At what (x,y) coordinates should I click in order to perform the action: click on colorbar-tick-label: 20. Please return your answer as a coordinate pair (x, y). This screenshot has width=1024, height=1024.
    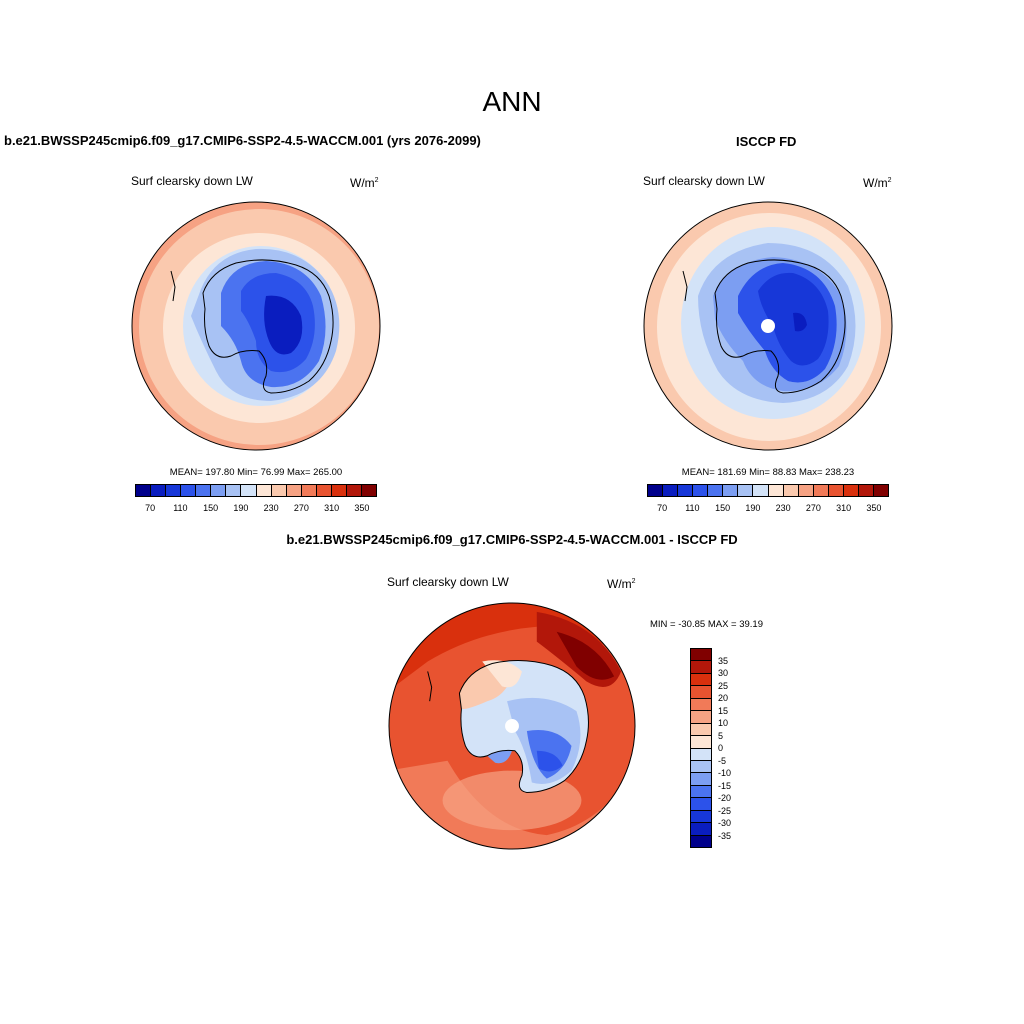
    Looking at the image, I should click on (723, 698).